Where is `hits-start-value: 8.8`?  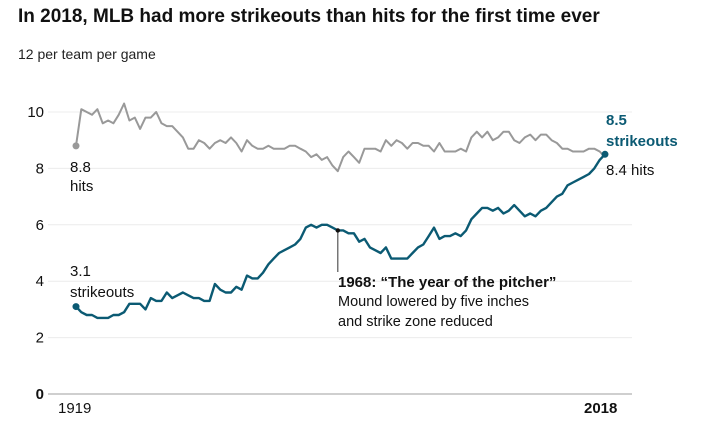 hits-start-value: 8.8 is located at coordinates (80, 167).